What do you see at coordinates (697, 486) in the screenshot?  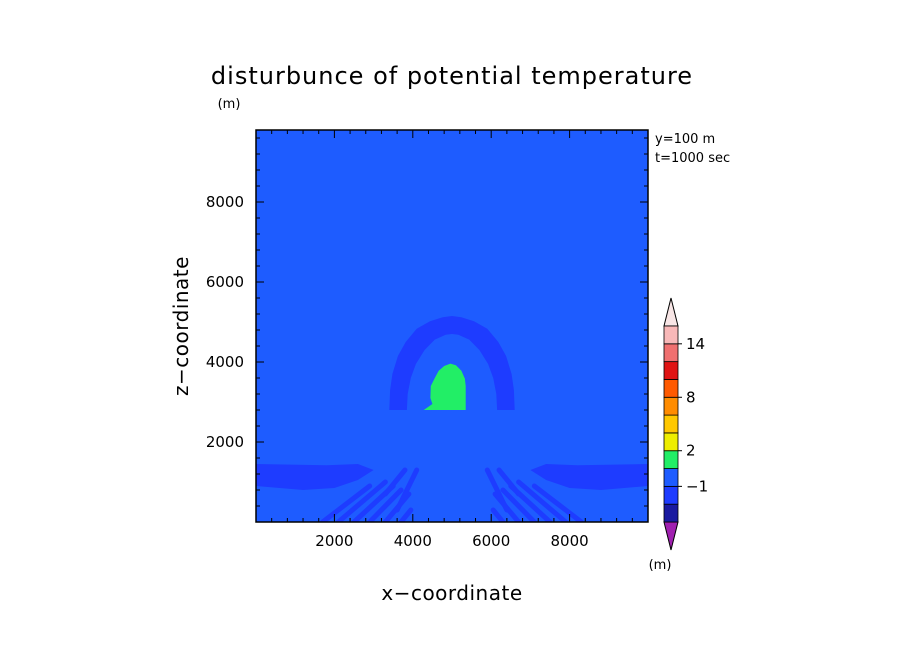 I see `colorbar-tick-label: −1` at bounding box center [697, 486].